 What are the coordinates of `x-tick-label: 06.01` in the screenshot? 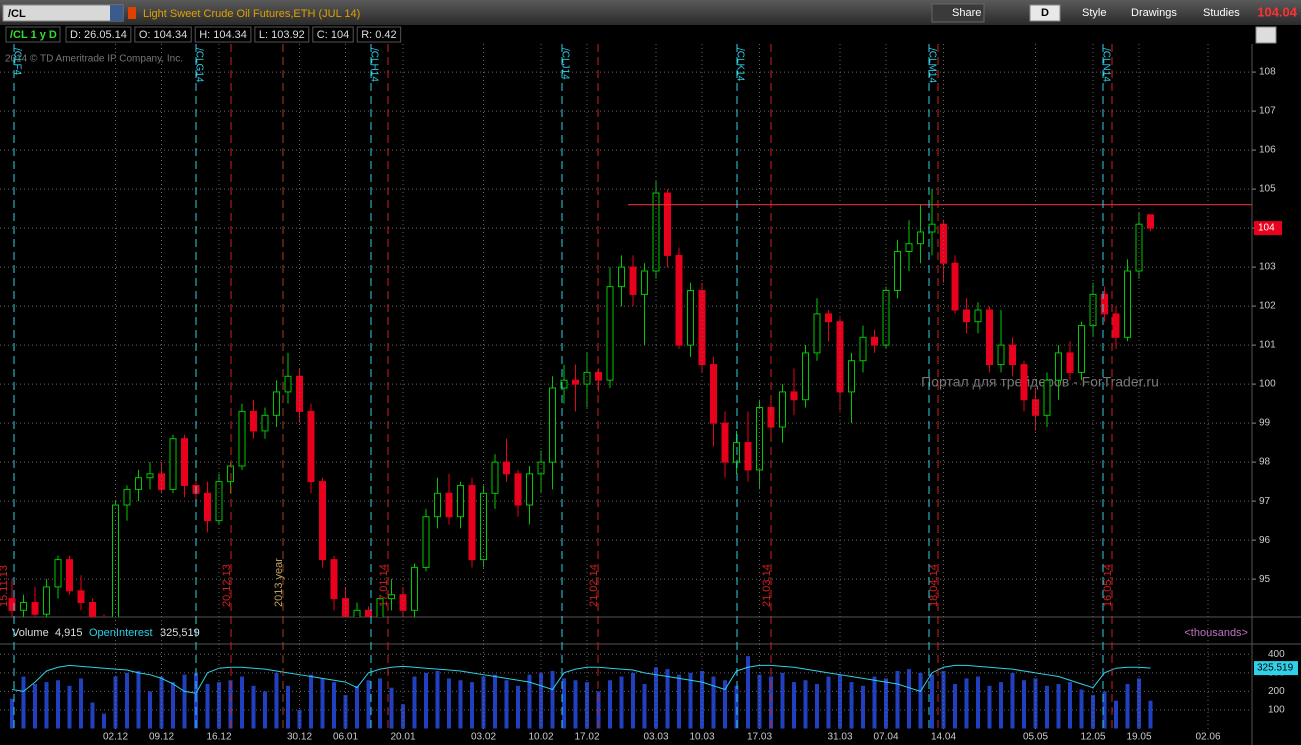 It's located at (345, 737).